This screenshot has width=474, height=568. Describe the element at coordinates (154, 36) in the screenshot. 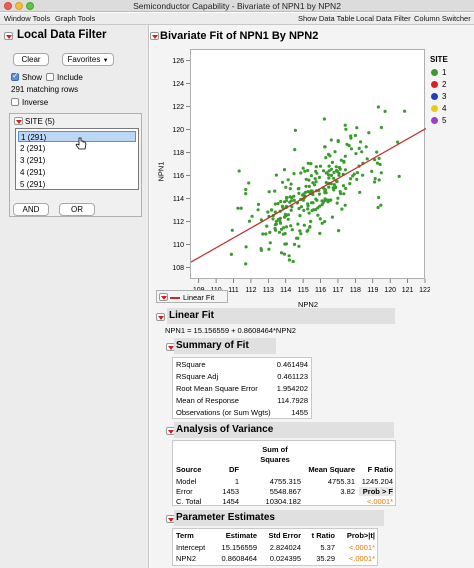

I see `bivariate-menu-disclosure-icon` at that location.